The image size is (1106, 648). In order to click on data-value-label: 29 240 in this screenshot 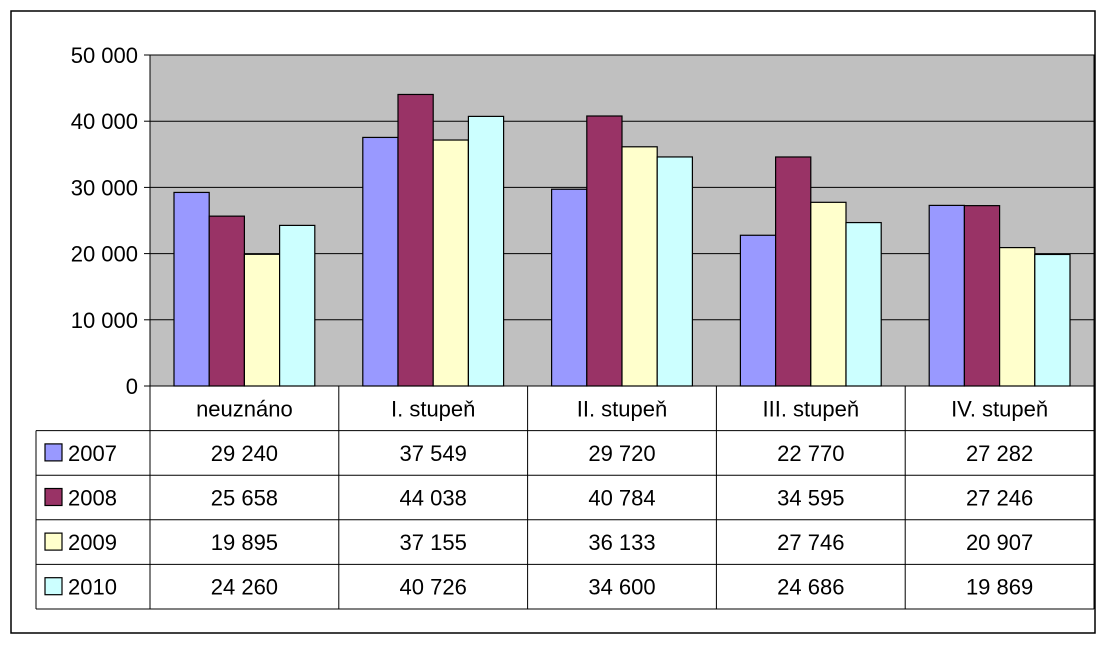, I will do `click(244, 453)`.